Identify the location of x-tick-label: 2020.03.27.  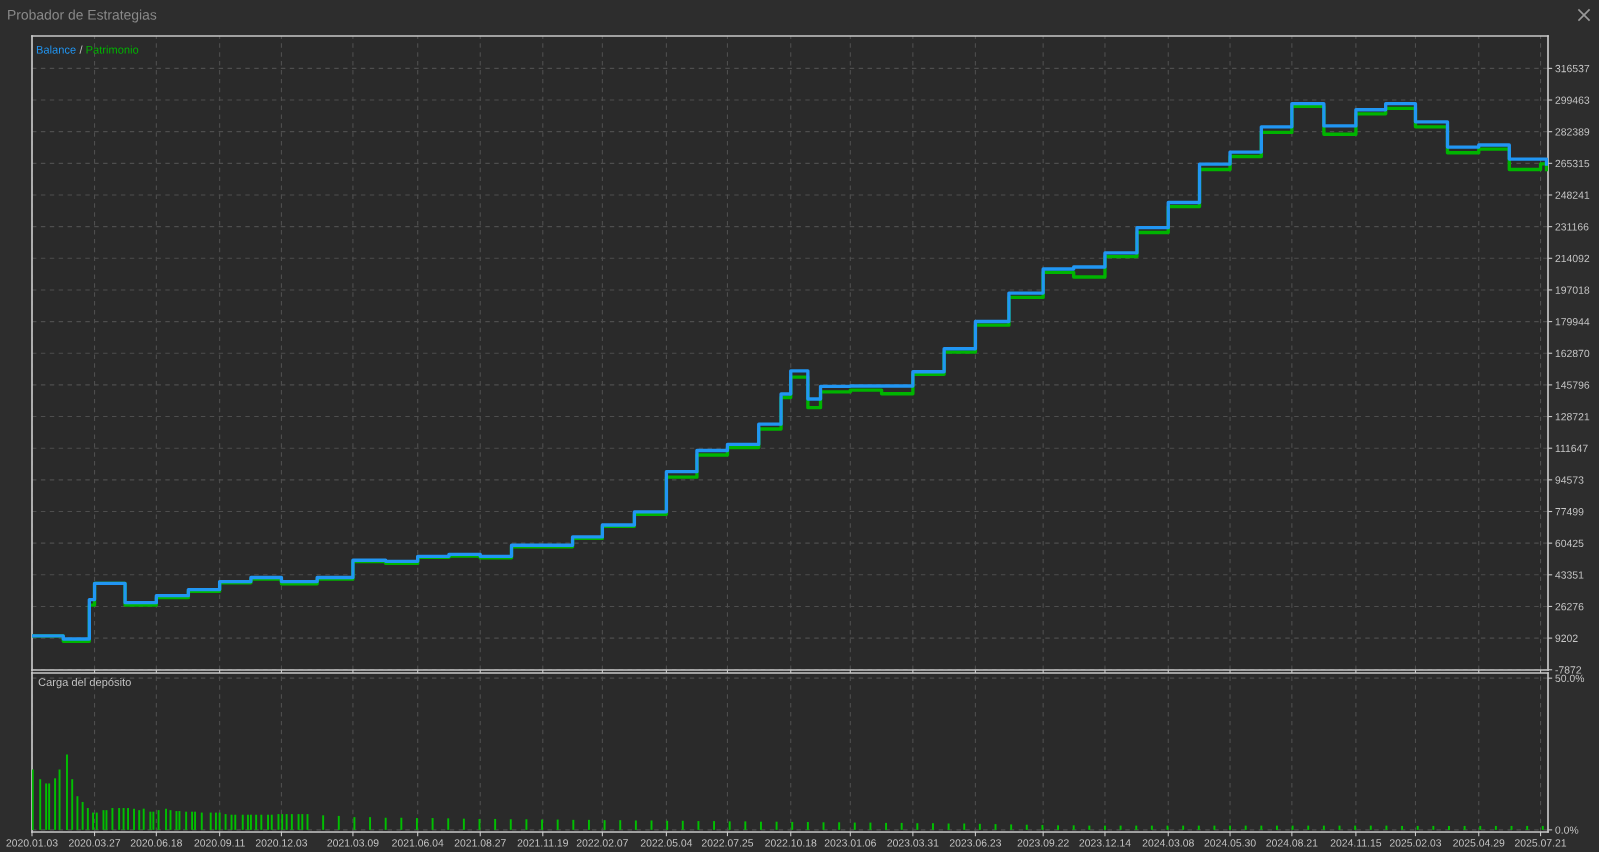
(95, 843).